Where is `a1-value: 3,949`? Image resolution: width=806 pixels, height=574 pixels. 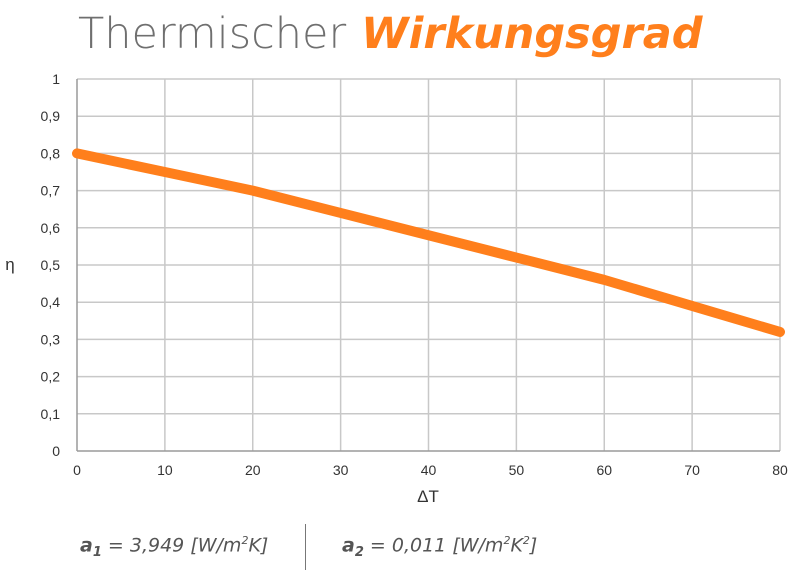
a1-value: 3,949 is located at coordinates (157, 545).